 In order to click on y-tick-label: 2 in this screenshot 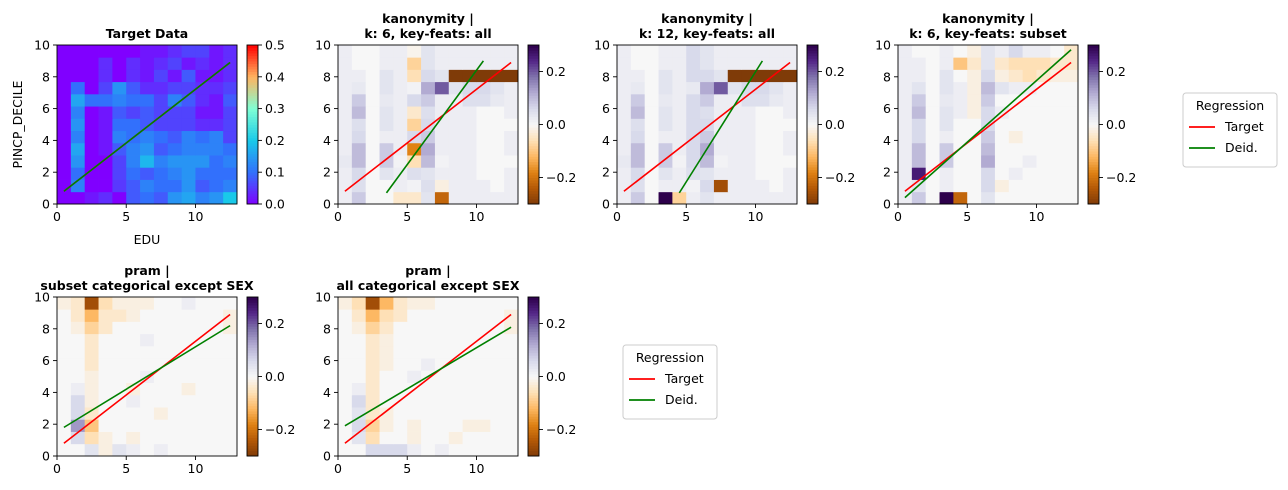, I will do `click(887, 172)`.